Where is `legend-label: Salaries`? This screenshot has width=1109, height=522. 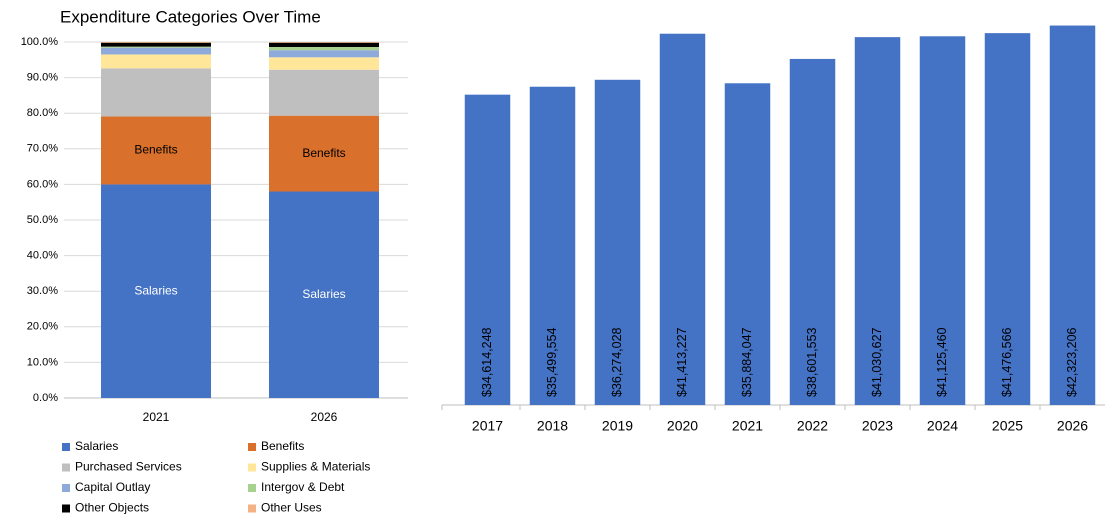 legend-label: Salaries is located at coordinates (96, 446).